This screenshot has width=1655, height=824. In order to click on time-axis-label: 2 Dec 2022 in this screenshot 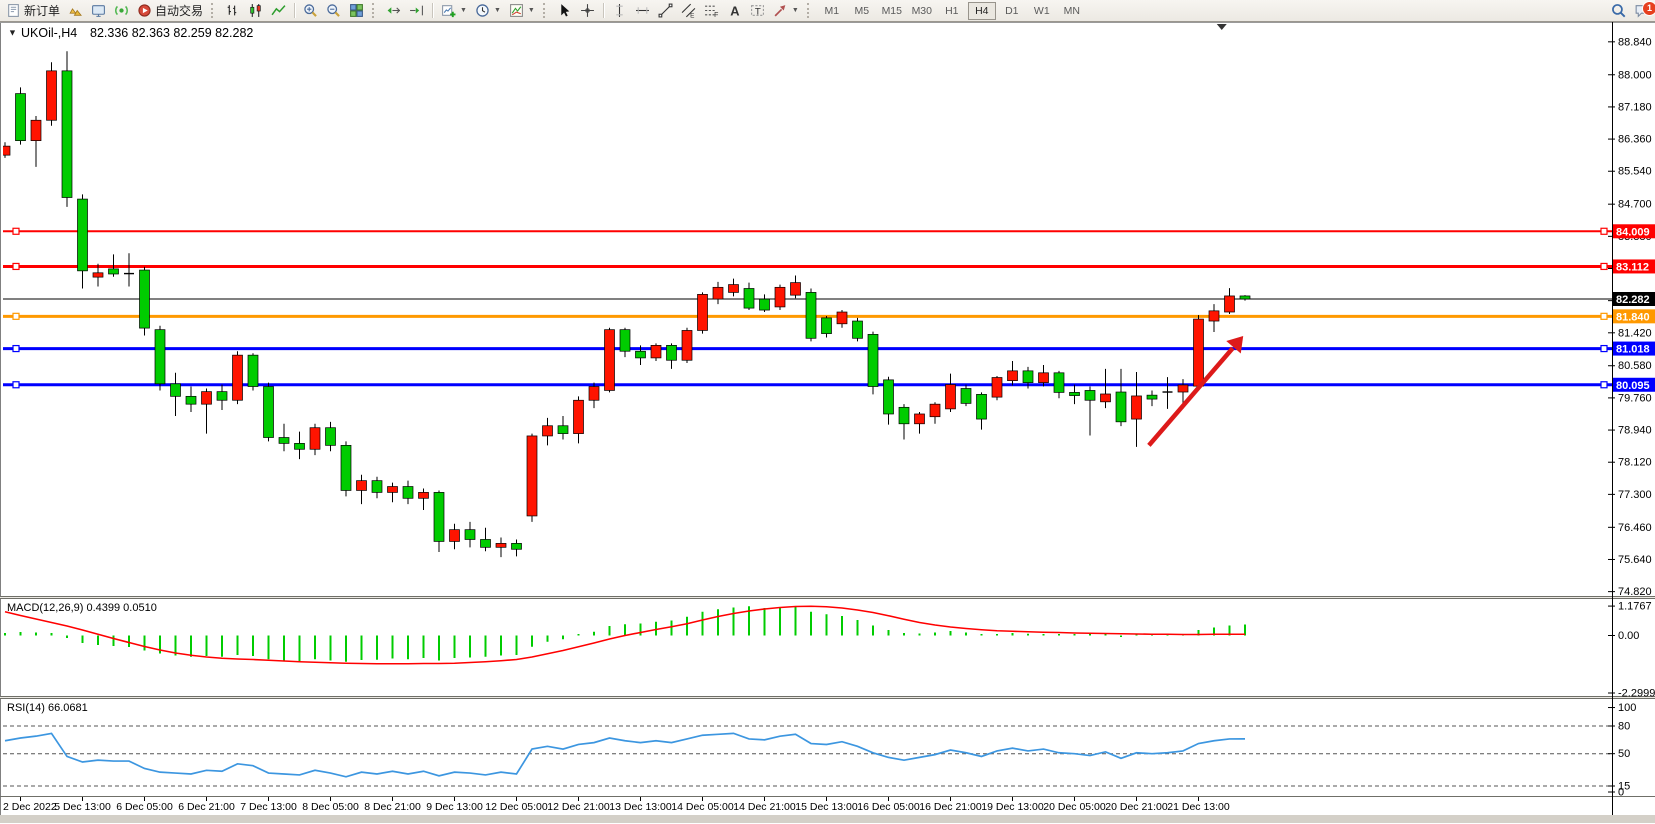, I will do `click(30, 807)`.